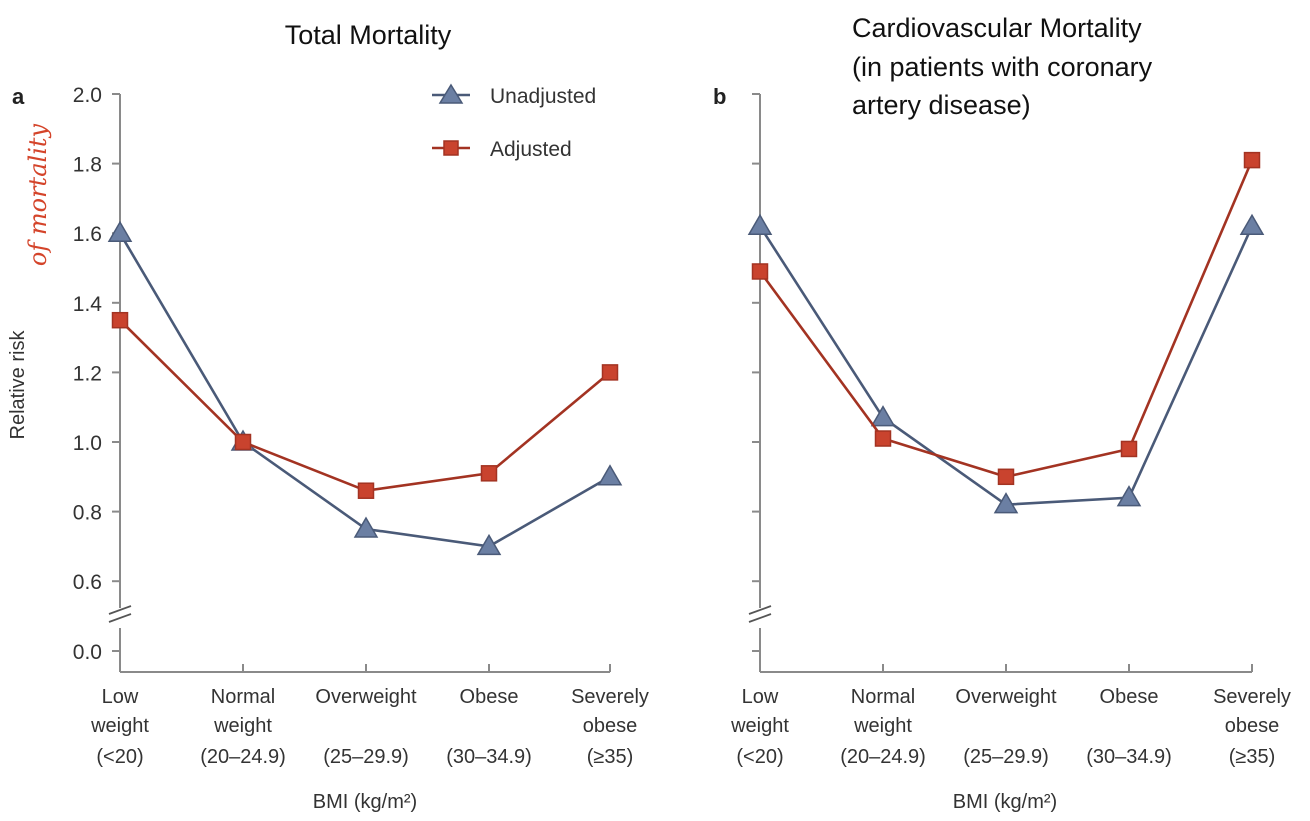  What do you see at coordinates (1005, 802) in the screenshot?
I see `panel-b-xlabel: BMI (kg/m²)` at bounding box center [1005, 802].